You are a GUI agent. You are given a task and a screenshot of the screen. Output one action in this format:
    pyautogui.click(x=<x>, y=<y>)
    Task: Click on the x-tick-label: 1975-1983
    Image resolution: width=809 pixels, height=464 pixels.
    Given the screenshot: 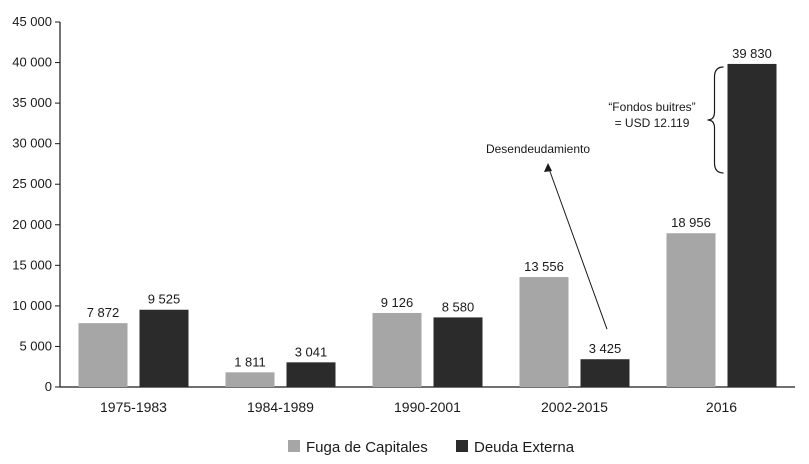 What is the action you would take?
    pyautogui.click(x=133, y=407)
    